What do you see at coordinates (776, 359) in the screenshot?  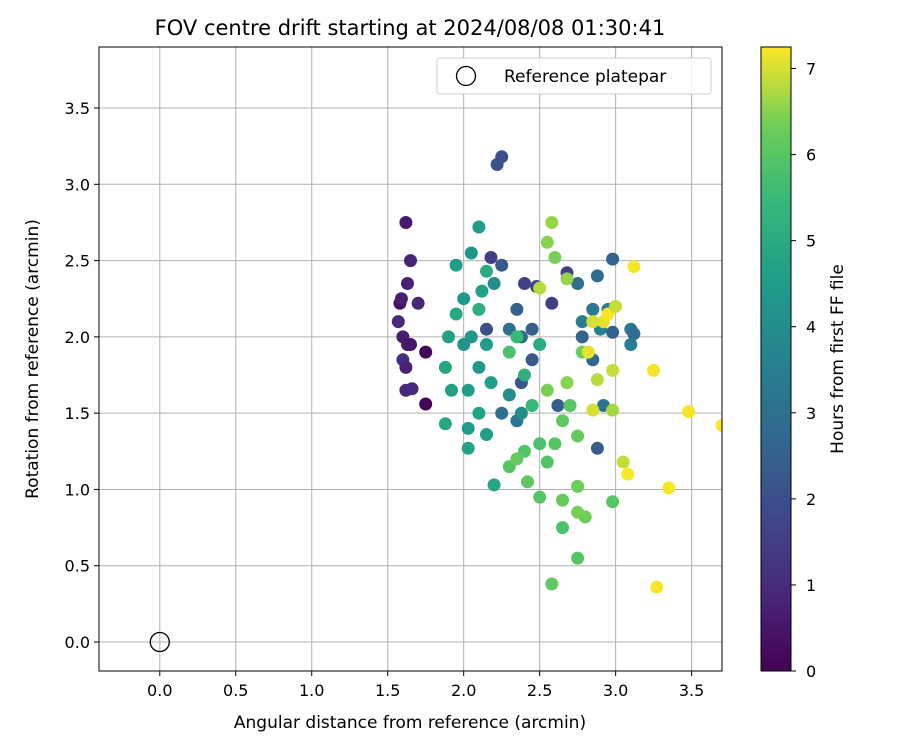 I see `colorbar-gradient` at bounding box center [776, 359].